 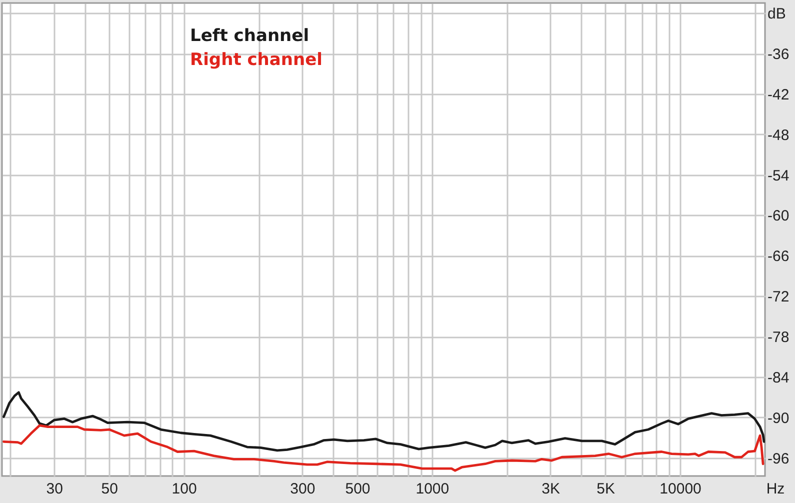 I want to click on x-tick-label: 5K, so click(x=606, y=489).